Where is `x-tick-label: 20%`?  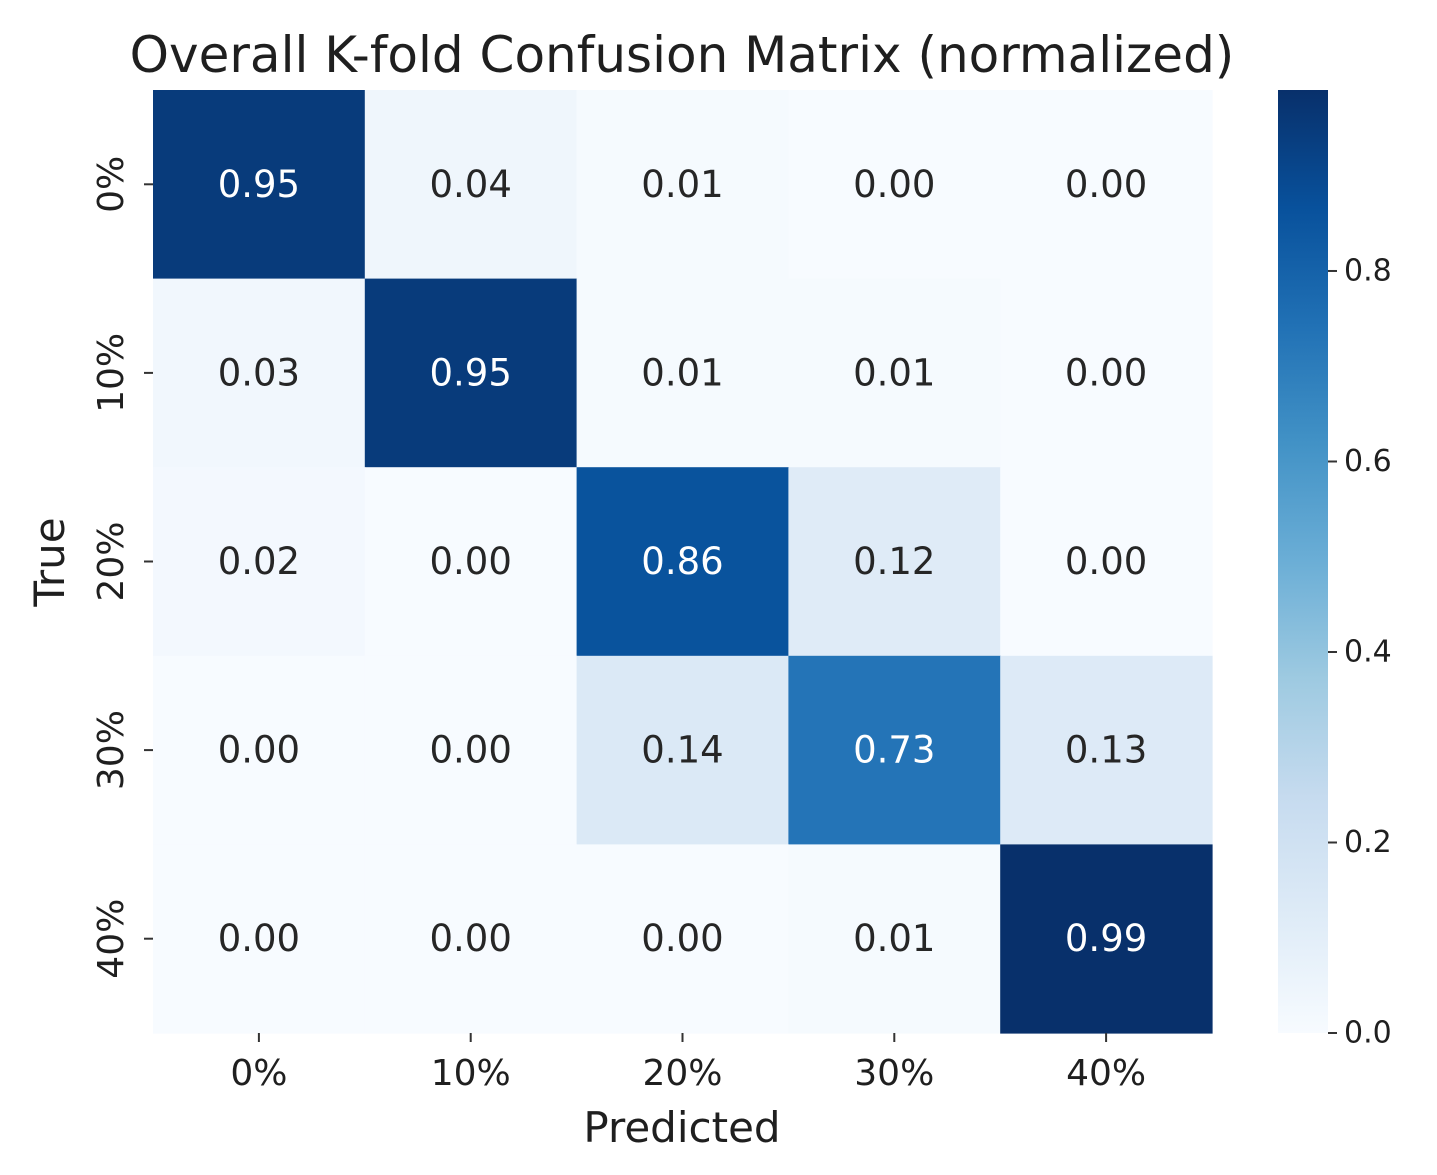 x-tick-label: 20% is located at coordinates (682, 1073).